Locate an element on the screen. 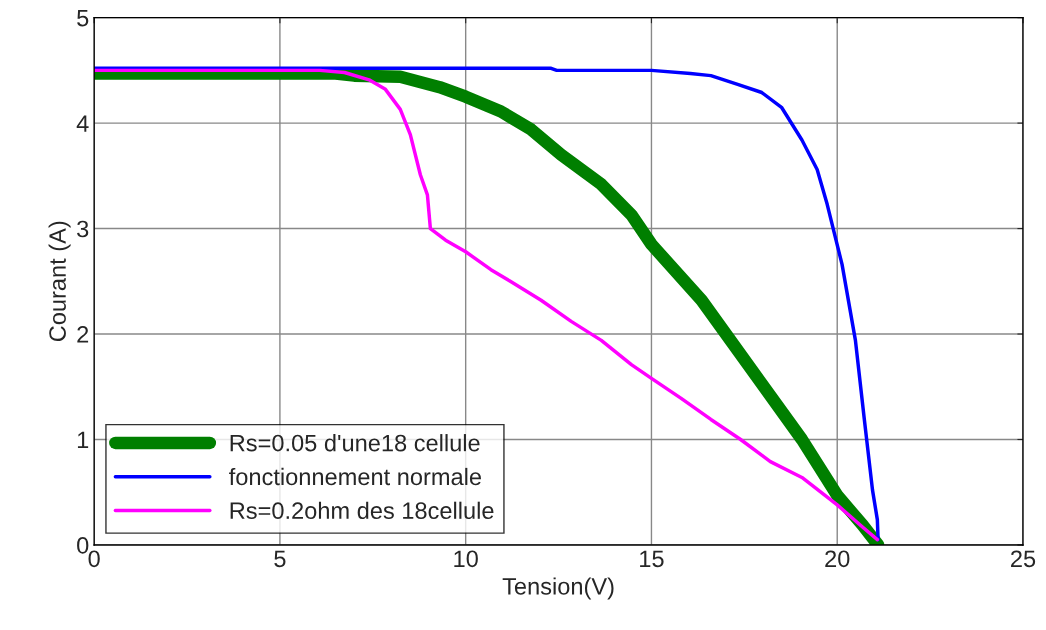  x-tick-label: 10 is located at coordinates (466, 559).